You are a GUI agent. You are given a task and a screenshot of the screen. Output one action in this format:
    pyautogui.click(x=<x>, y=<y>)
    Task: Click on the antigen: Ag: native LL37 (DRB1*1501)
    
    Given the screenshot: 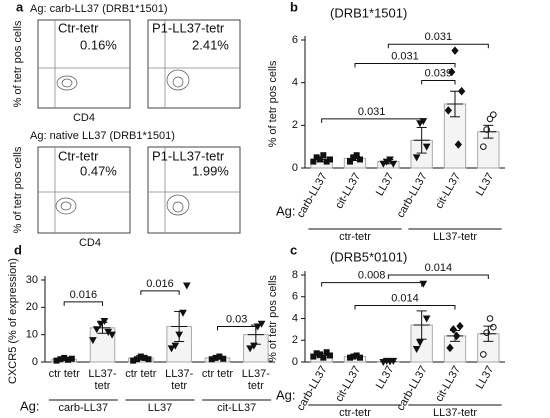 What is the action you would take?
    pyautogui.click(x=102, y=136)
    